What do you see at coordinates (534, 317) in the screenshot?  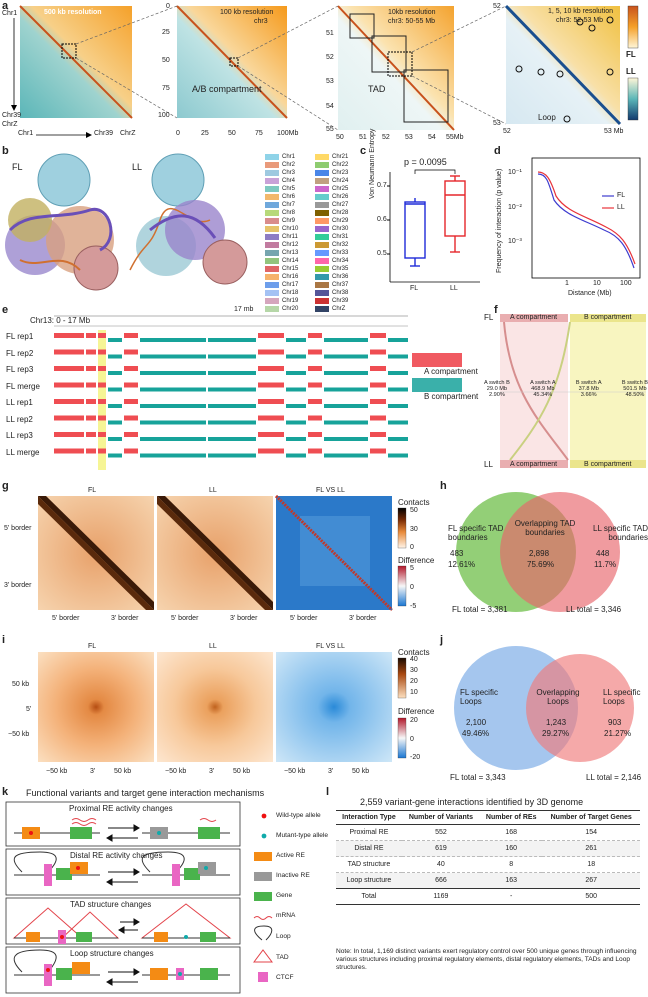 I see `f-top-a: A compartment` at bounding box center [534, 317].